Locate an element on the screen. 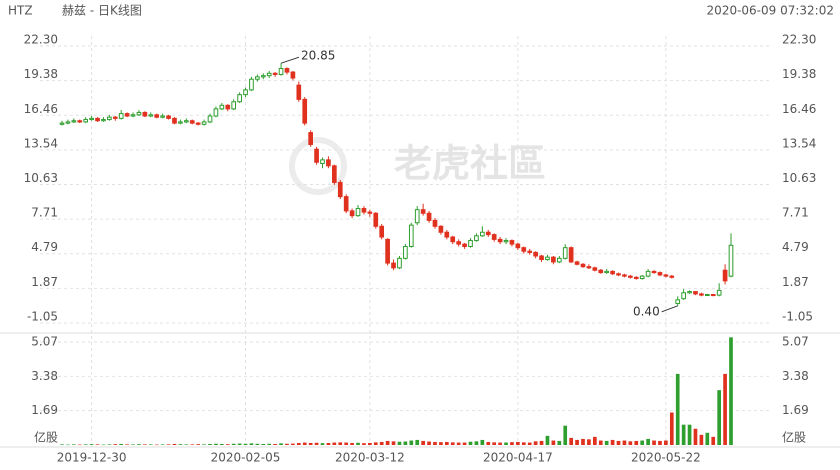 This screenshot has height=470, width=840. annotation-leader is located at coordinates (290, 60).